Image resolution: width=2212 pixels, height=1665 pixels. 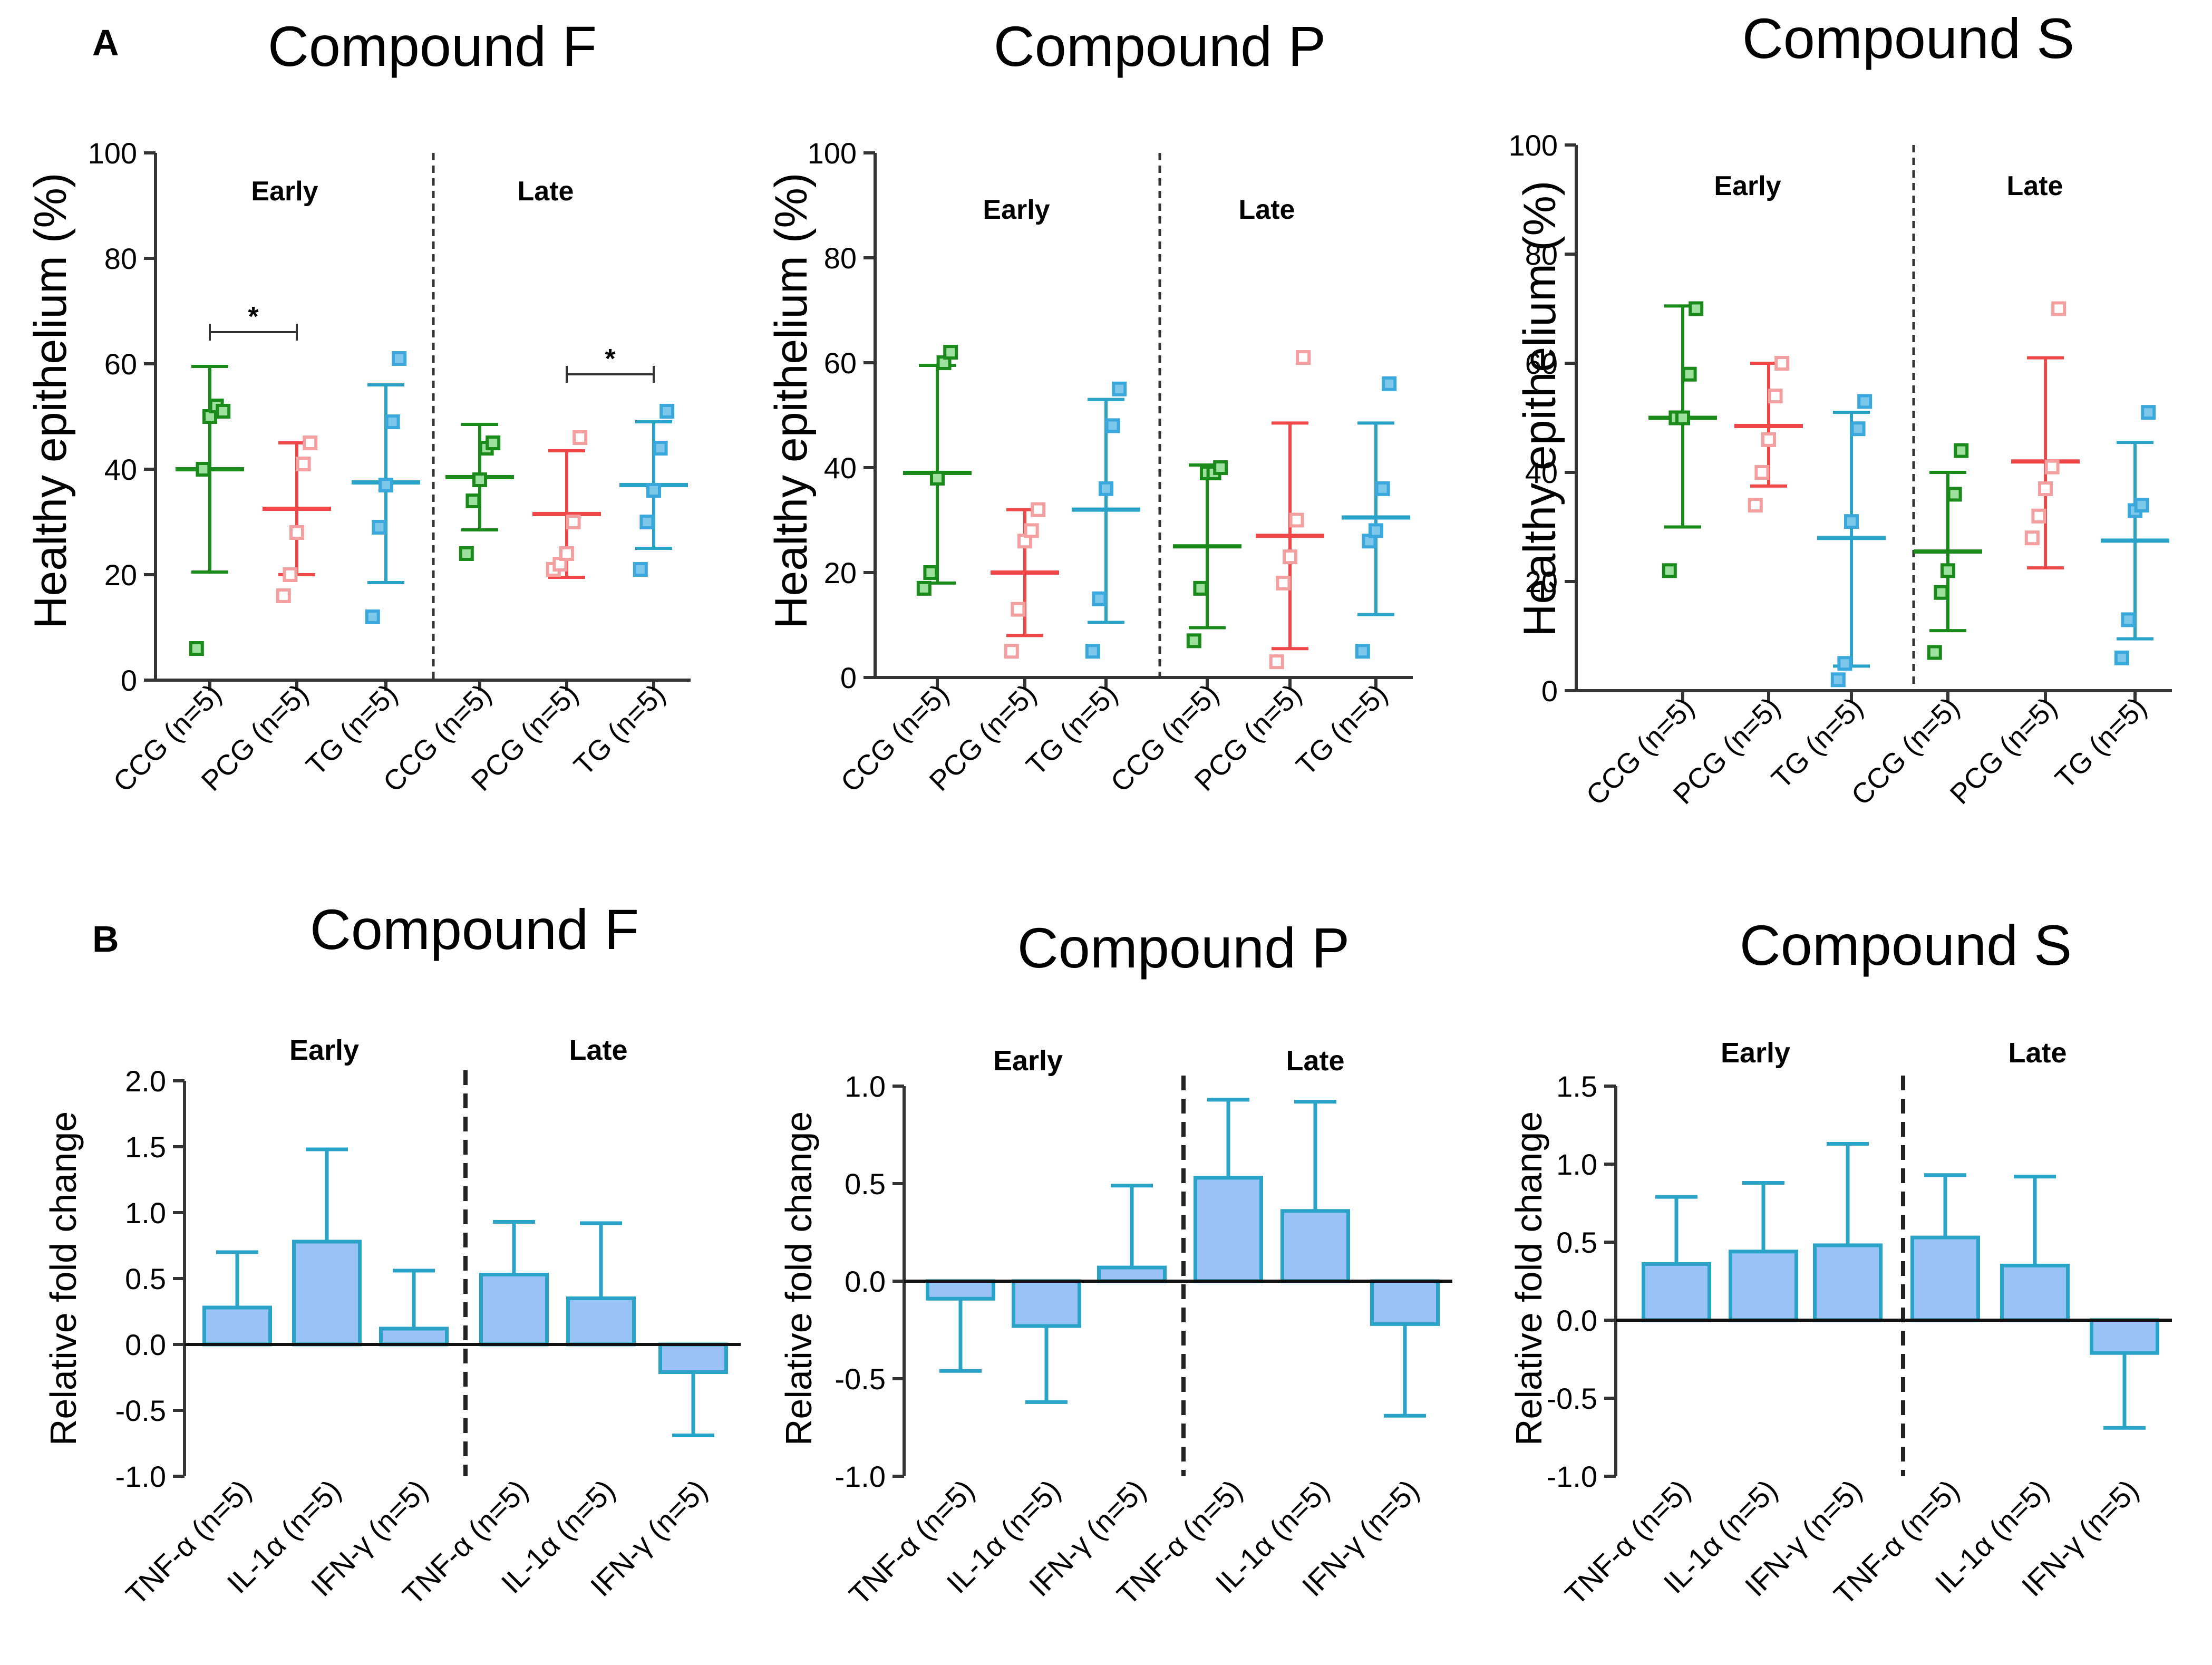 What do you see at coordinates (105, 939) in the screenshot?
I see `panel-label-b: B` at bounding box center [105, 939].